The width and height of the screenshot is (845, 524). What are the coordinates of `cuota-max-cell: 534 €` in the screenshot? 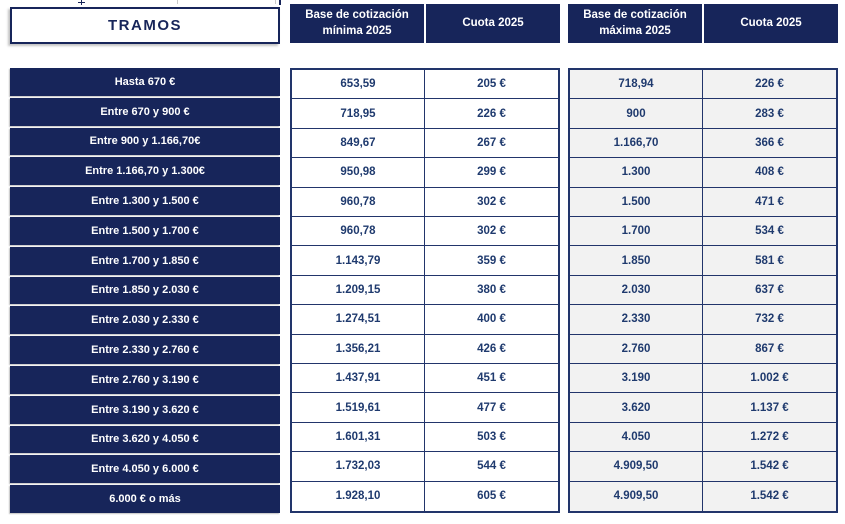 It's located at (769, 231).